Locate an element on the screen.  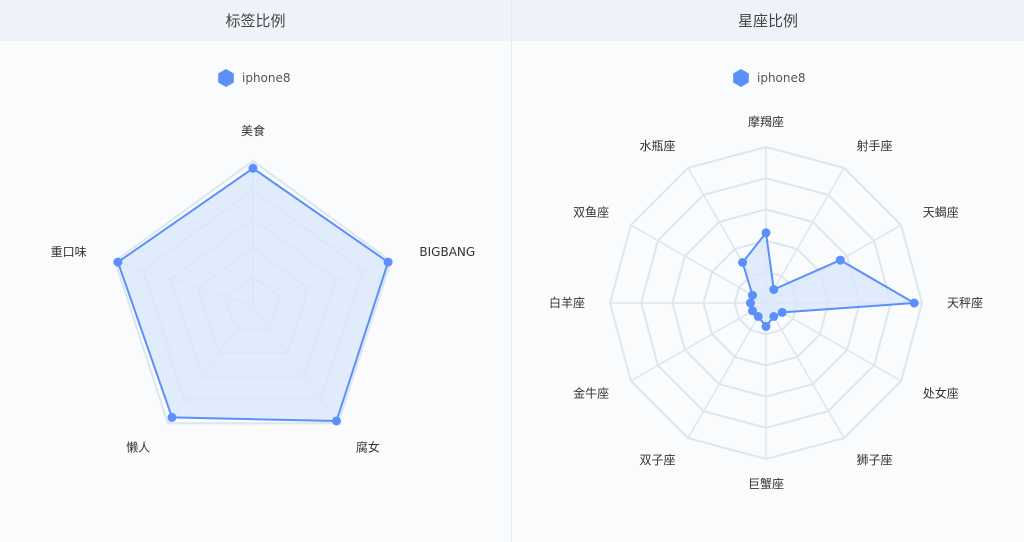
series-area is located at coordinates (253, 294).